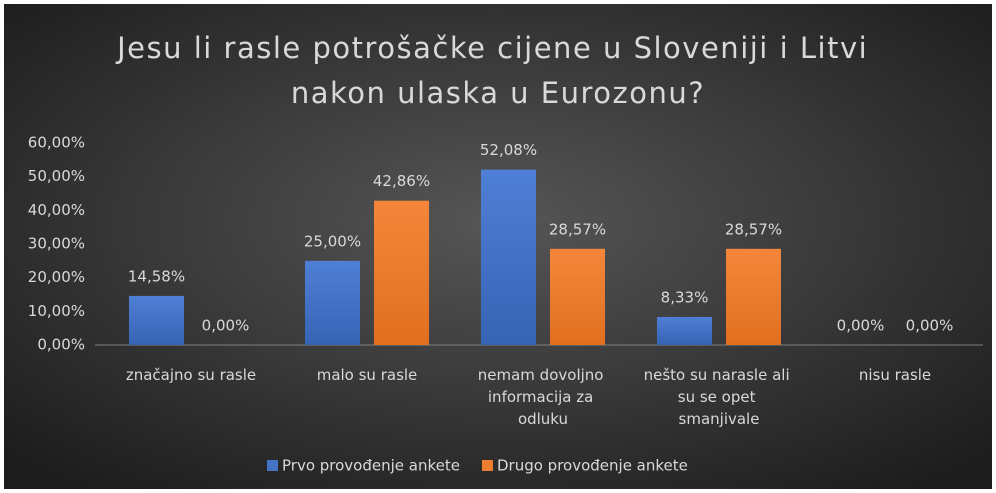 The image size is (996, 493). What do you see at coordinates (508, 150) in the screenshot?
I see `value-label: 52,08%` at bounding box center [508, 150].